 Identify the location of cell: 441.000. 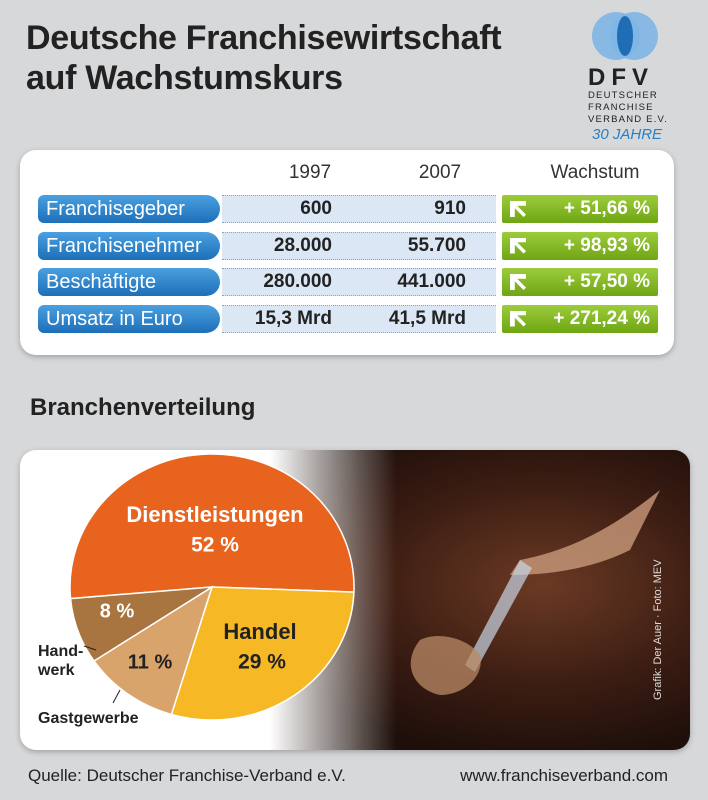
(431, 281).